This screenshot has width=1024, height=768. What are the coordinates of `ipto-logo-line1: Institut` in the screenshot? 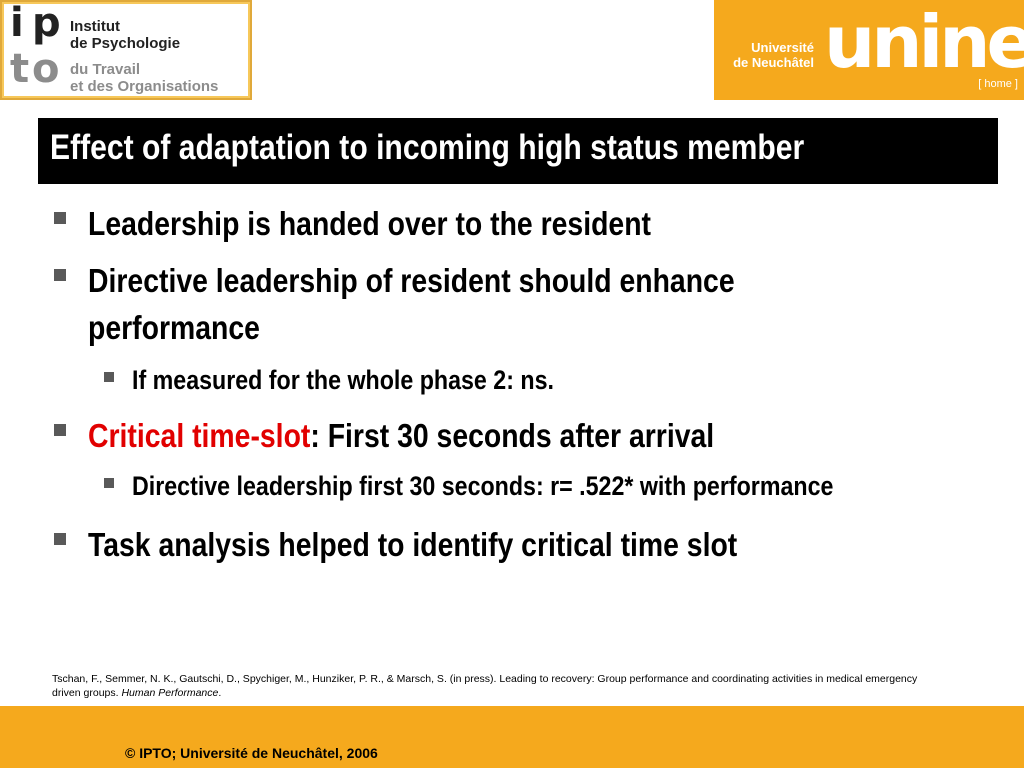 It's located at (95, 26).